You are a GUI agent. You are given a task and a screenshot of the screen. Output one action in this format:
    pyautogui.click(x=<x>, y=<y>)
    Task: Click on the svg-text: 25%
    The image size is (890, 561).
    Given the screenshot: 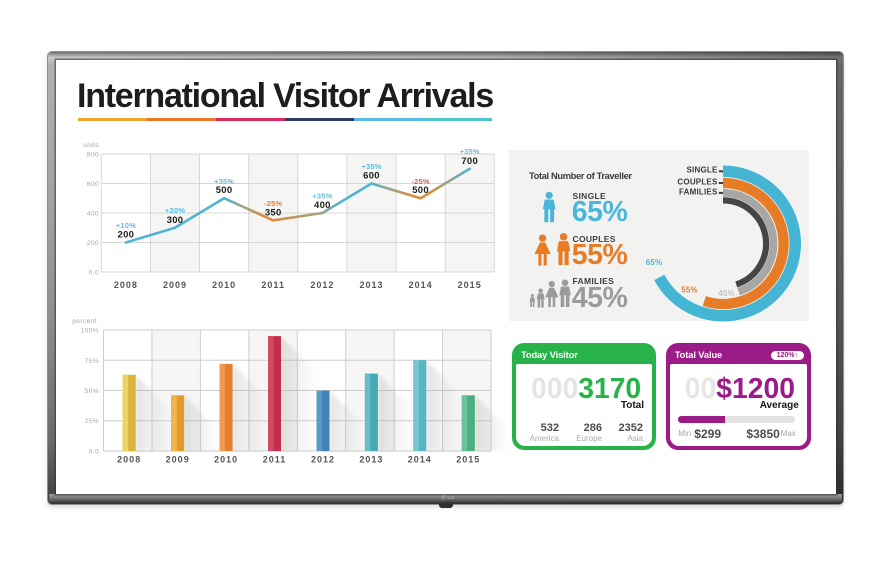 What is the action you would take?
    pyautogui.click(x=91, y=421)
    